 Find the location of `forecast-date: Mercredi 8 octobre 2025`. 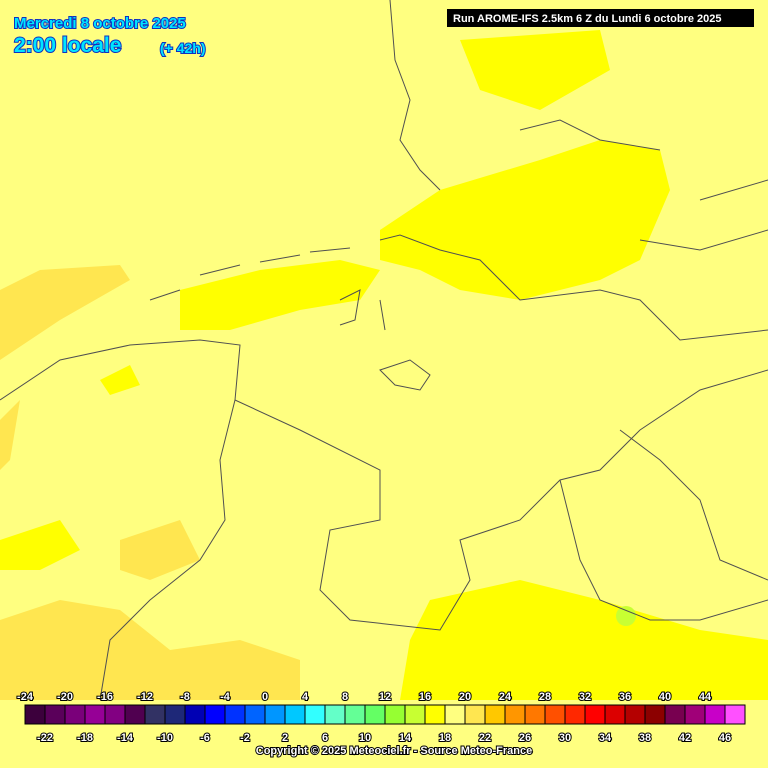

forecast-date: Mercredi 8 octobre 2025 is located at coordinates (100, 23).